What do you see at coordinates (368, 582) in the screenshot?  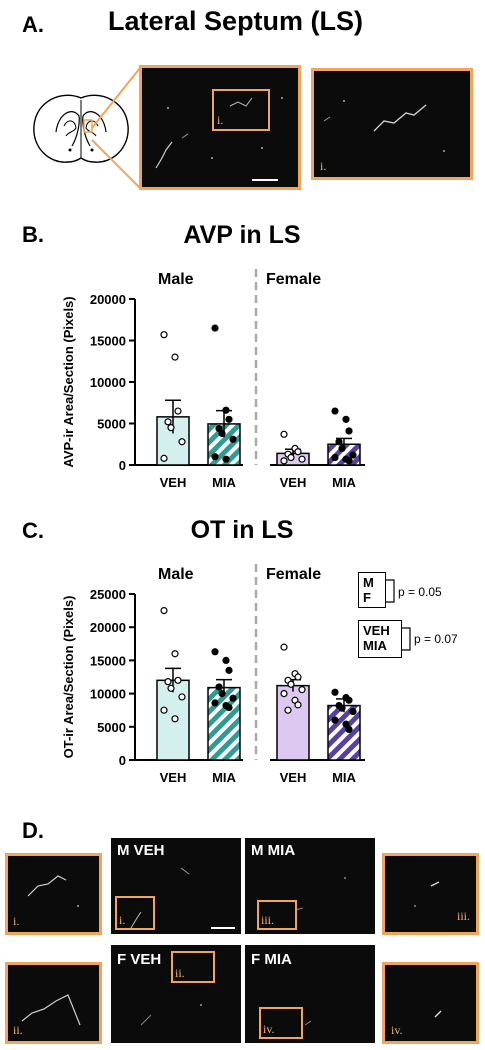 I see `legend-sex-m: M` at bounding box center [368, 582].